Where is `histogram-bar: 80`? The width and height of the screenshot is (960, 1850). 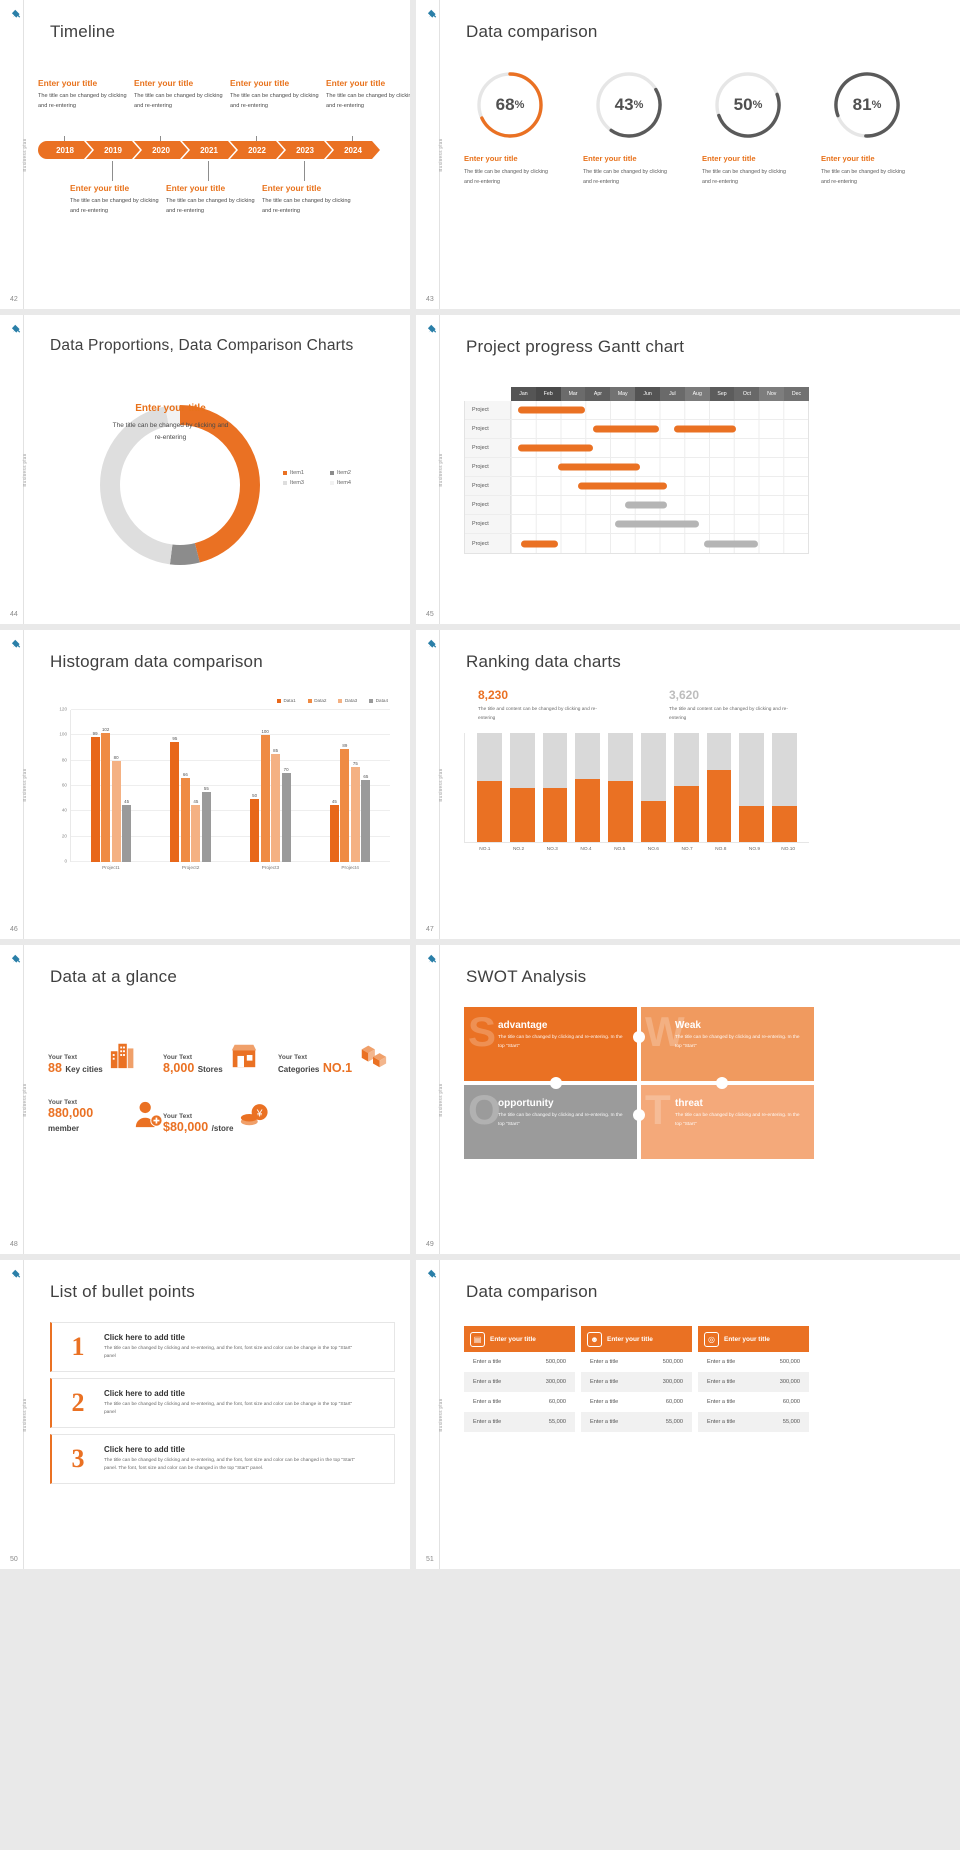
histogram-bar: 80 is located at coordinates (116, 808).